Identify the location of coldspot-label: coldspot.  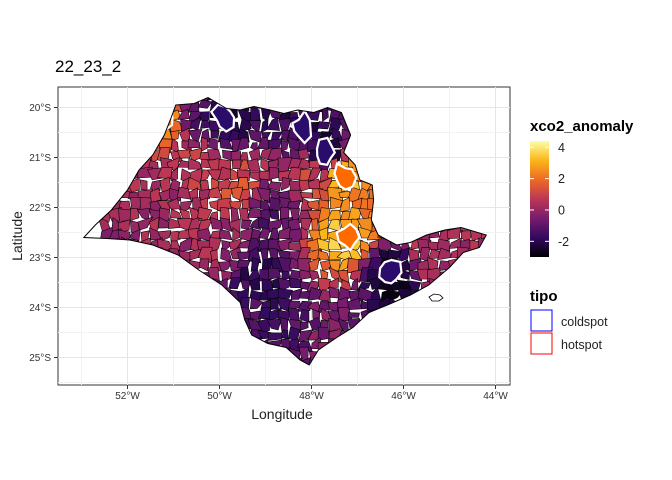
(584, 322).